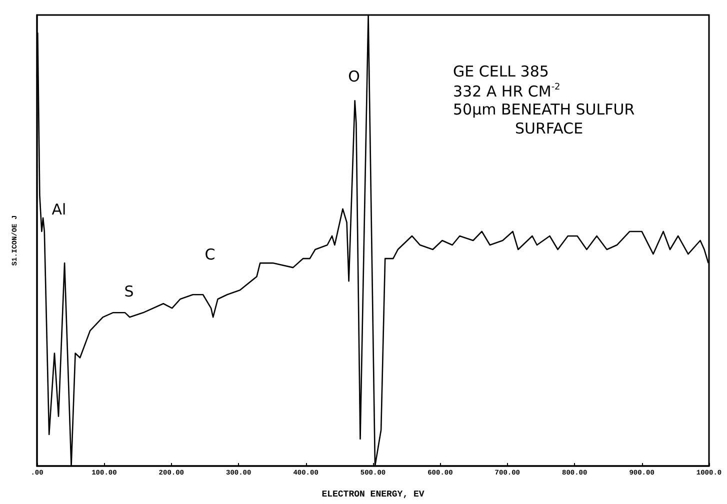 The height and width of the screenshot is (504, 727). What do you see at coordinates (210, 255) in the screenshot?
I see `annotation: C` at bounding box center [210, 255].